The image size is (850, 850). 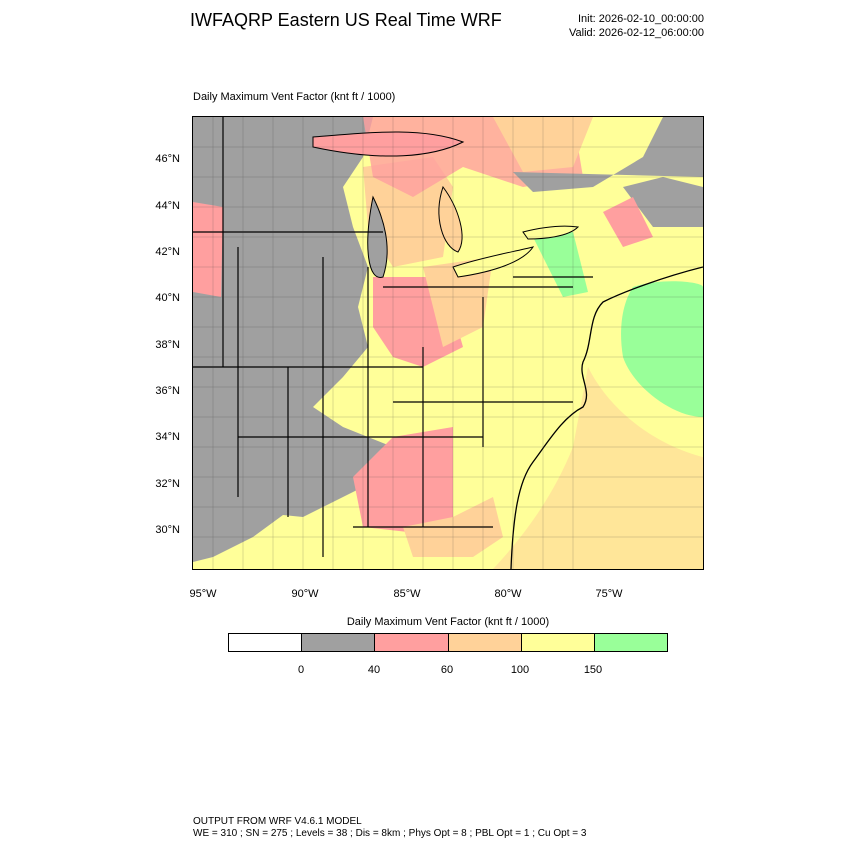 I want to click on lat-label-42: 42°N, so click(x=167, y=252).